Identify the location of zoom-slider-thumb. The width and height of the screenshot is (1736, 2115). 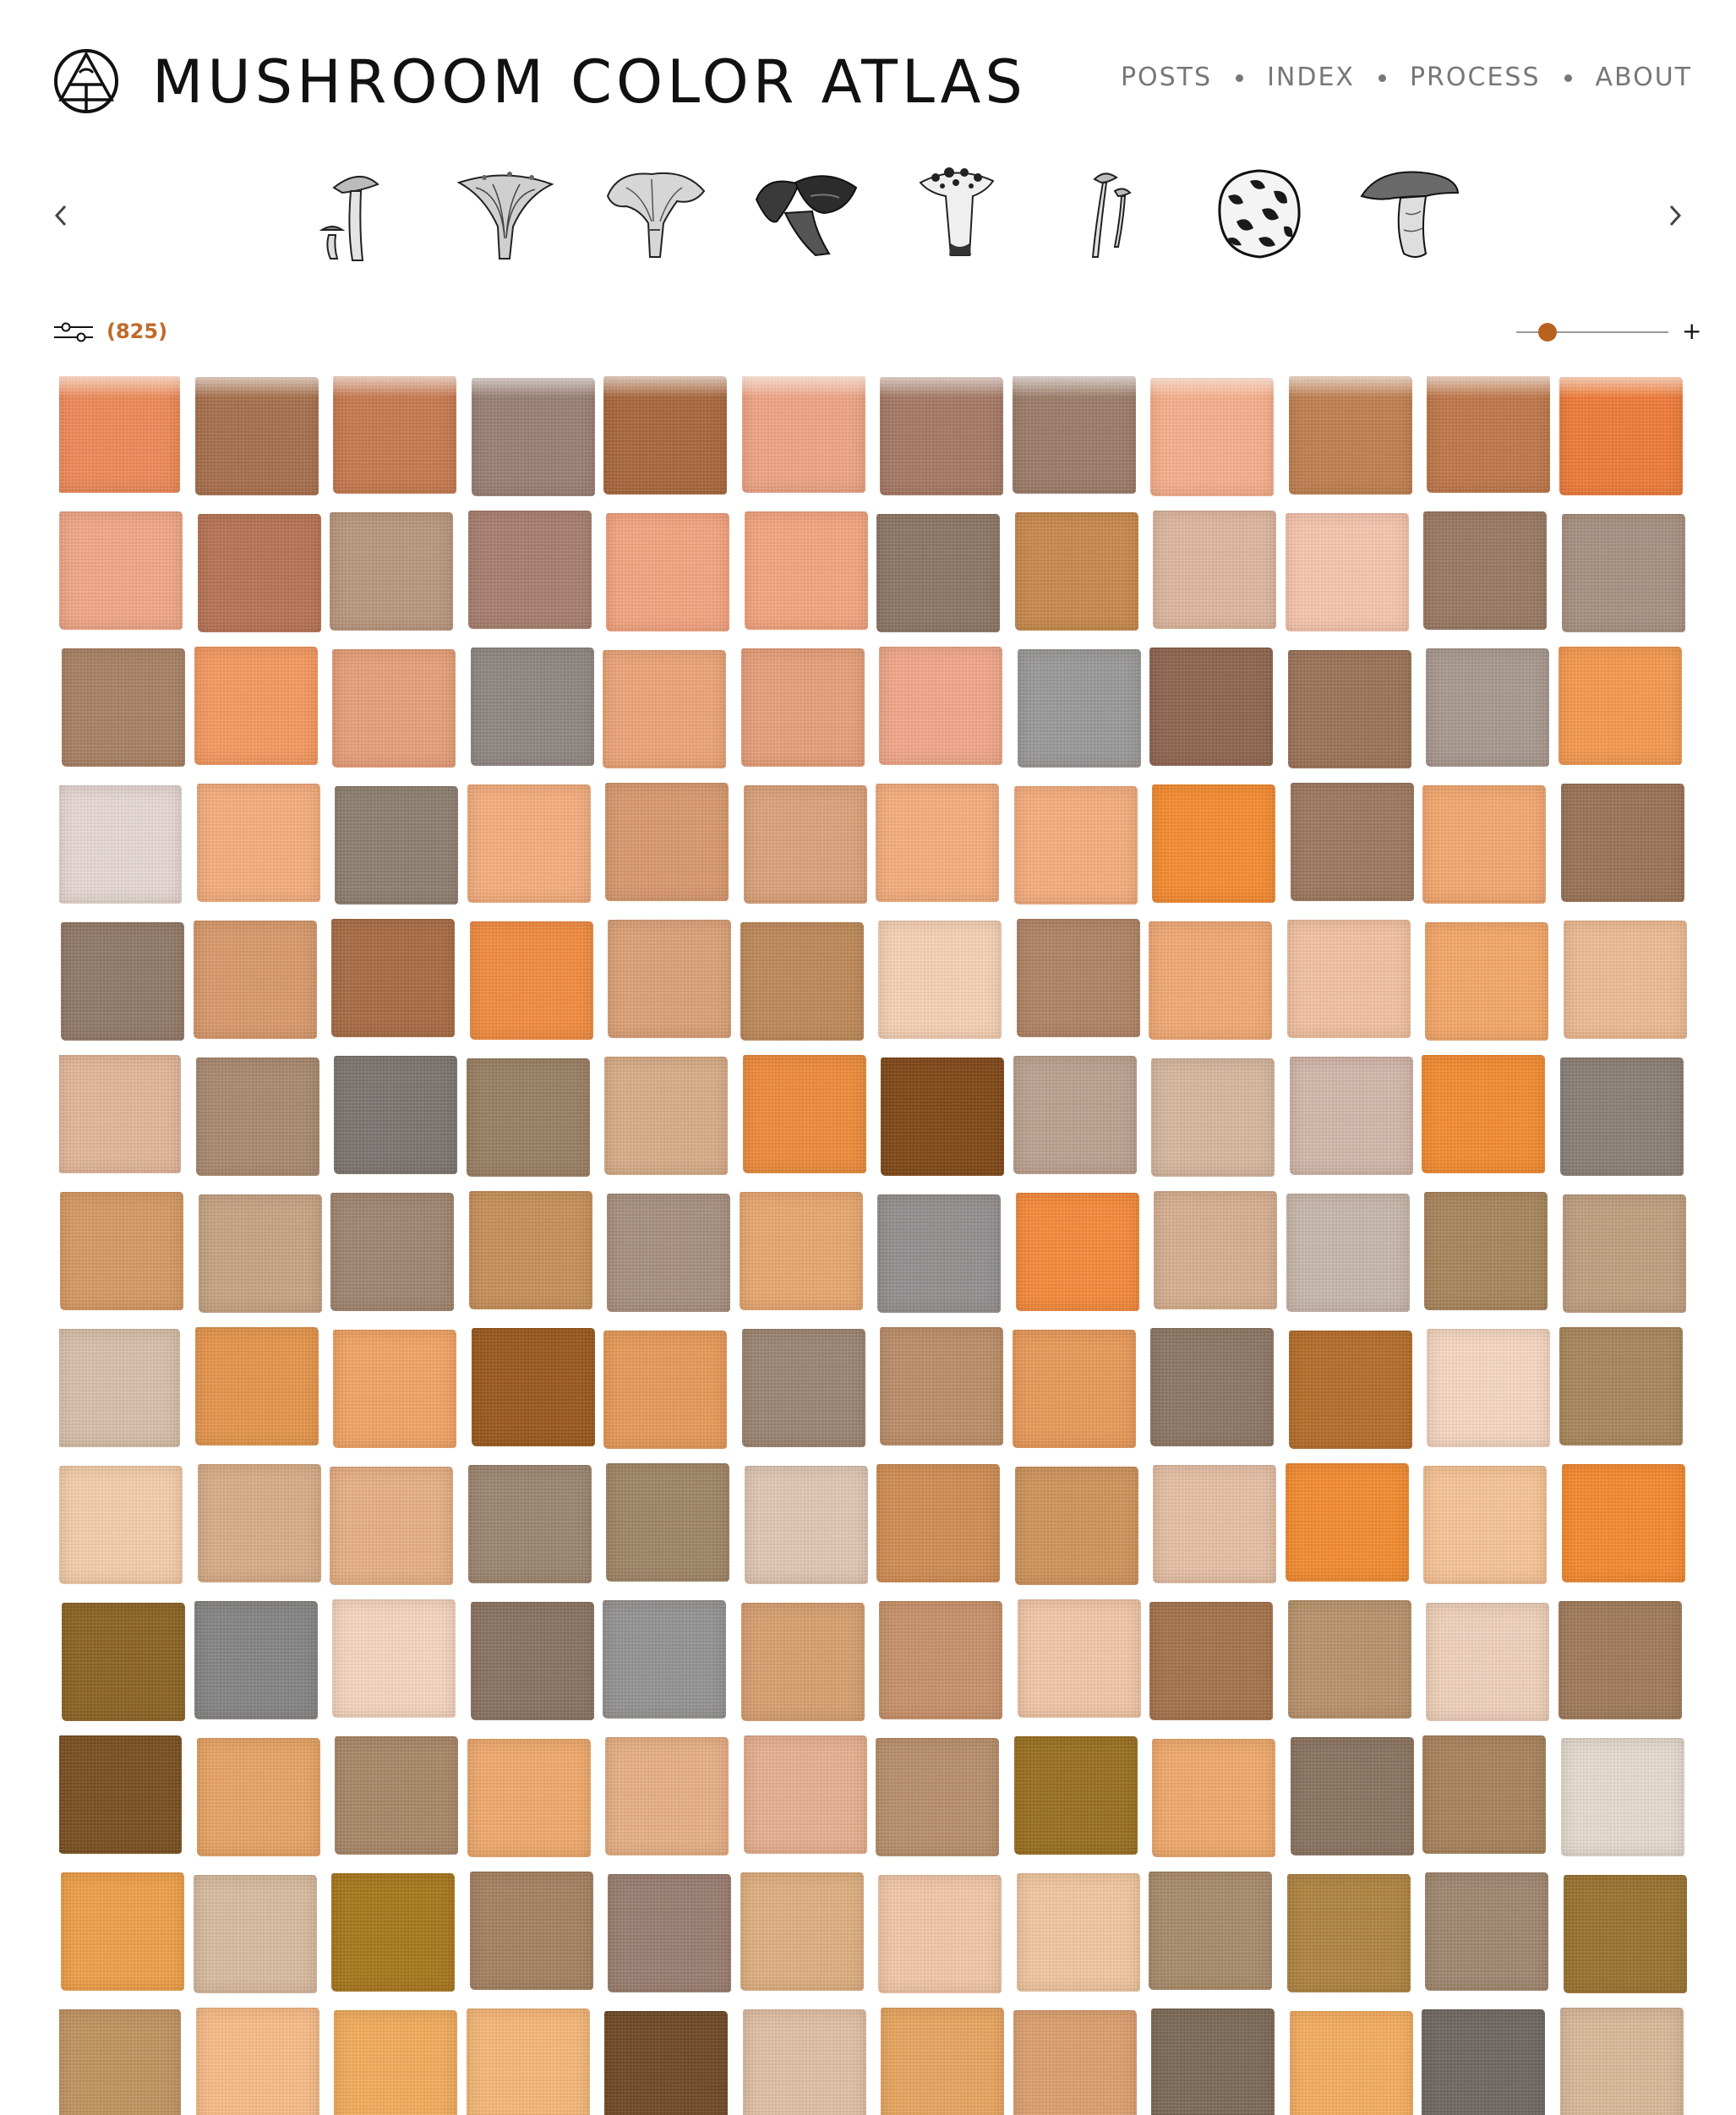
(1547, 332).